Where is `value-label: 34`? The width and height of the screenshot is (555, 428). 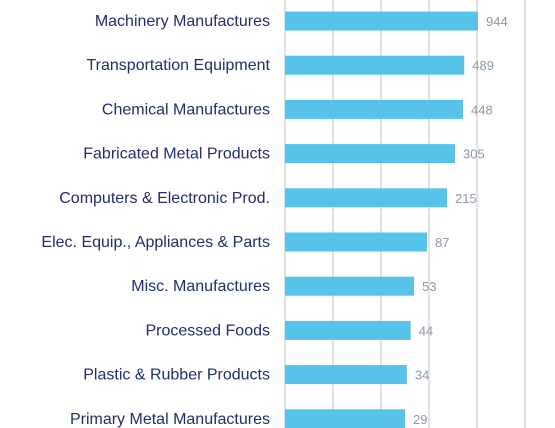
value-label: 34 is located at coordinates (422, 375).